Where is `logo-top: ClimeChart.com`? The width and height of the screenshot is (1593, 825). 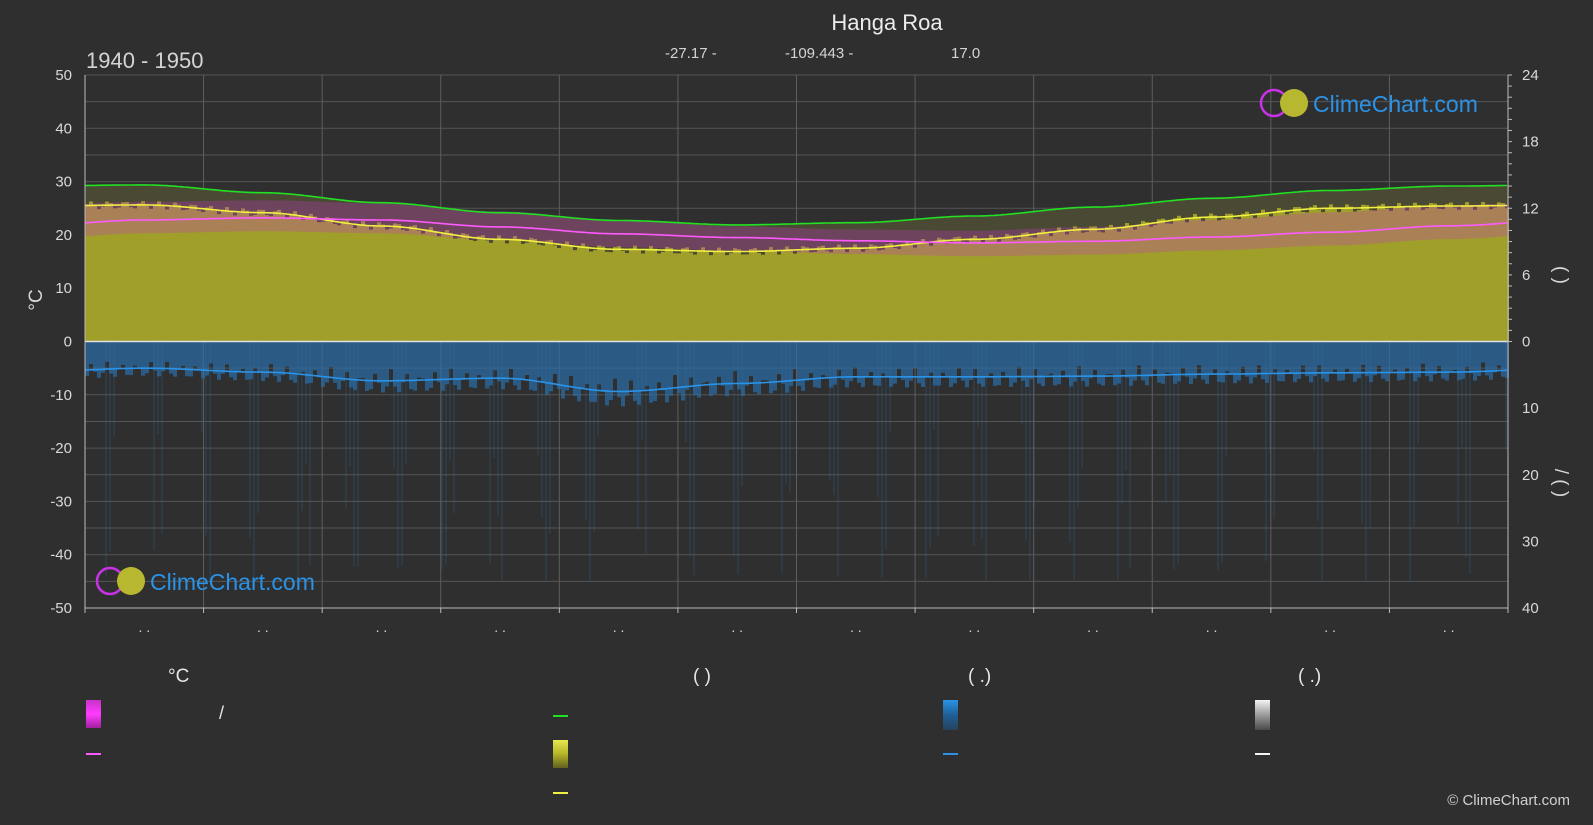
logo-top: ClimeChart.com is located at coordinates (1368, 103).